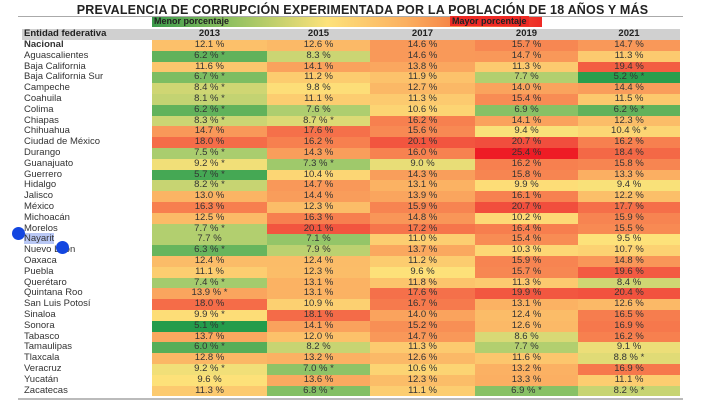 This screenshot has height=400, width=725. Describe the element at coordinates (87, 56) in the screenshot. I see `entity-name: Aguascalientes` at that location.